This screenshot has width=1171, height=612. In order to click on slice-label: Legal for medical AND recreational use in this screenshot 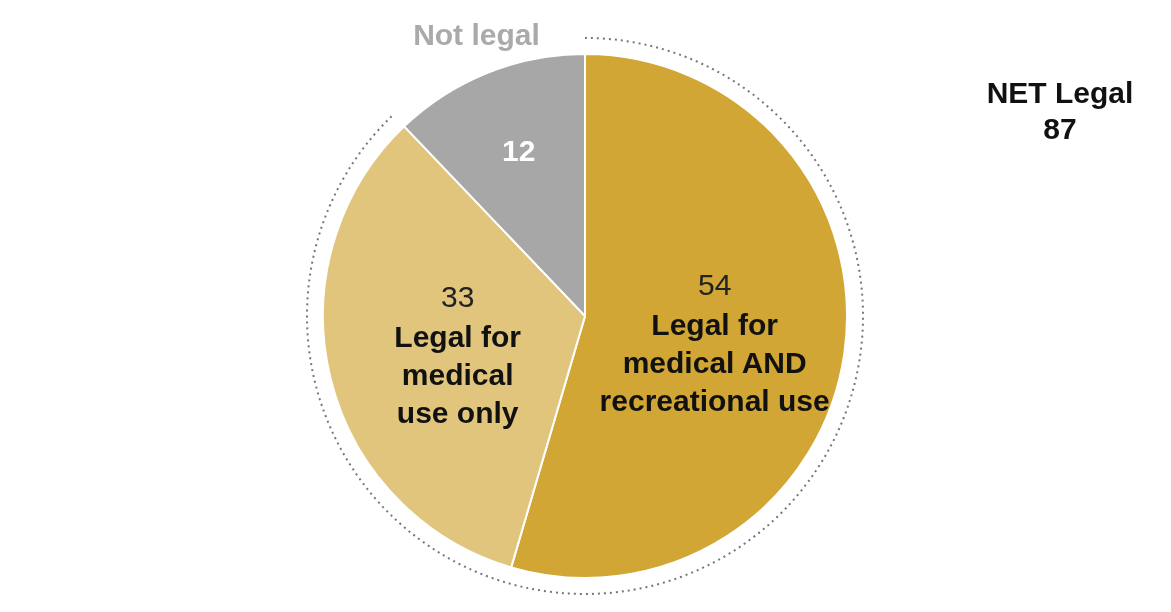, I will do `click(714, 362)`.